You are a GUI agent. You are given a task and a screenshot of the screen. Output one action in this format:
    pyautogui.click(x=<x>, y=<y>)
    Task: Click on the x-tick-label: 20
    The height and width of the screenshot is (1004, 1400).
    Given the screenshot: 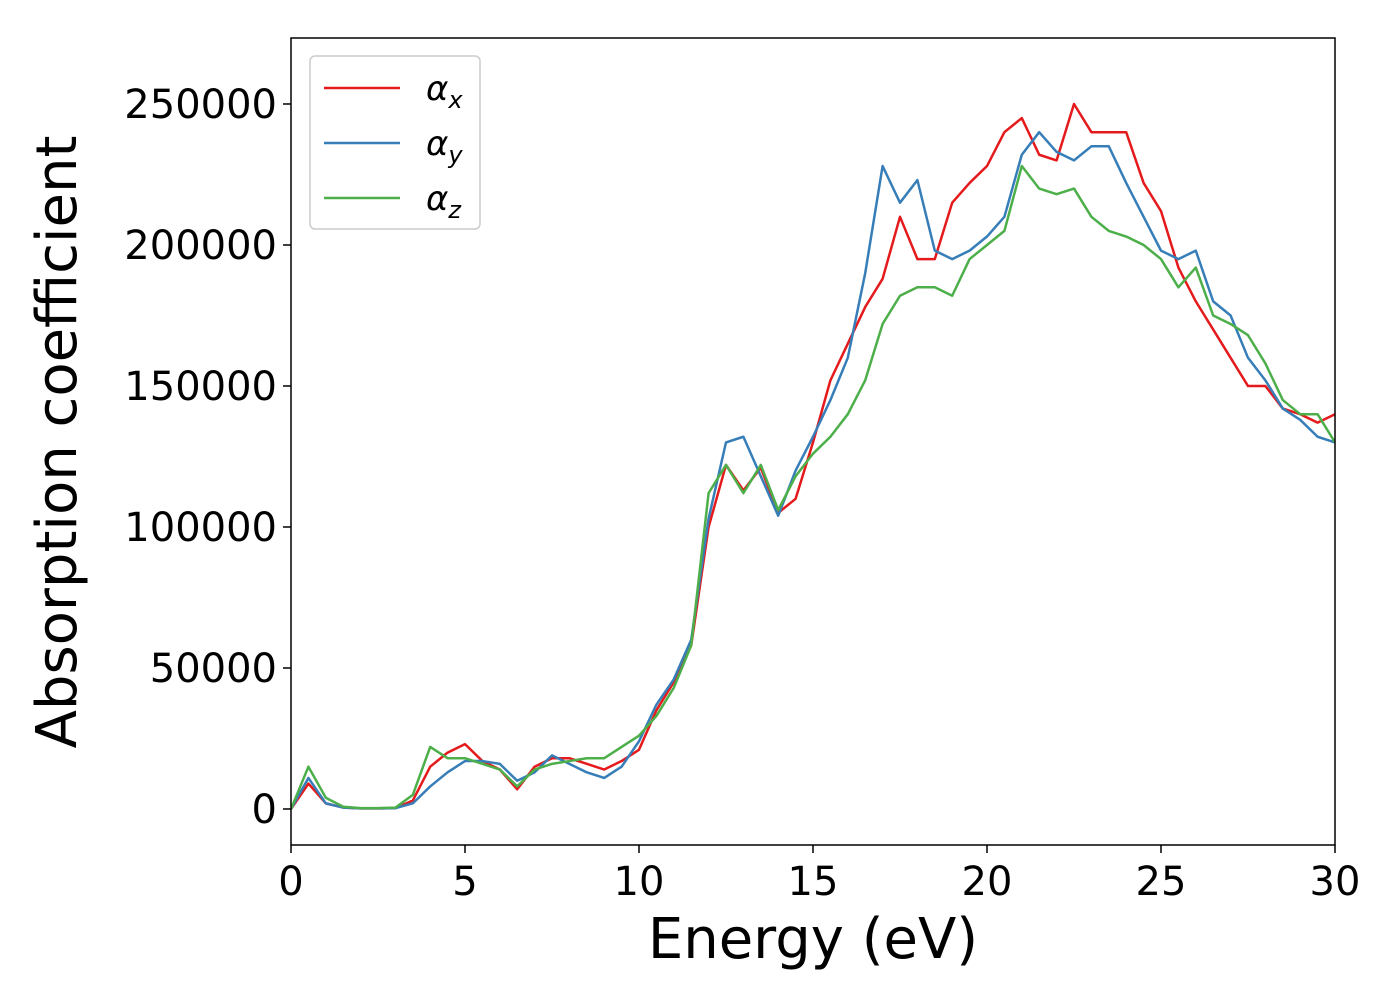 What is the action you would take?
    pyautogui.click(x=987, y=882)
    